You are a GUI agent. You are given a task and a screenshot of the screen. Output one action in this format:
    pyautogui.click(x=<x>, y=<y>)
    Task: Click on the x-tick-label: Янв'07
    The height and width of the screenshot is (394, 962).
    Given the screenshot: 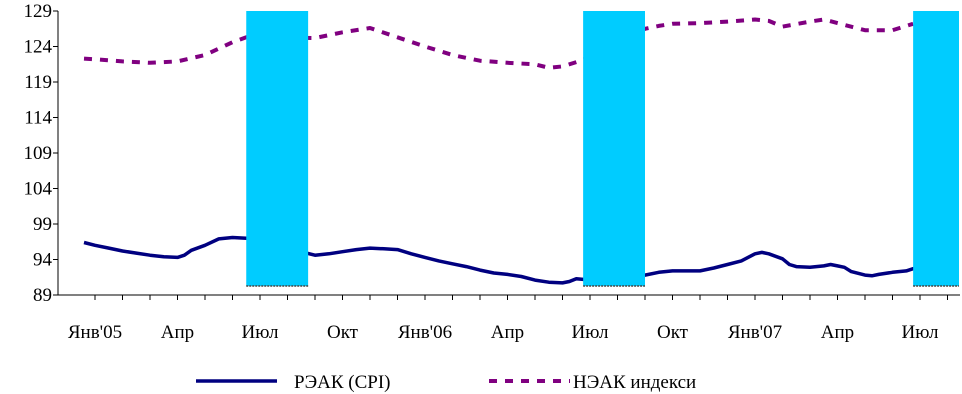 What is the action you would take?
    pyautogui.click(x=755, y=332)
    